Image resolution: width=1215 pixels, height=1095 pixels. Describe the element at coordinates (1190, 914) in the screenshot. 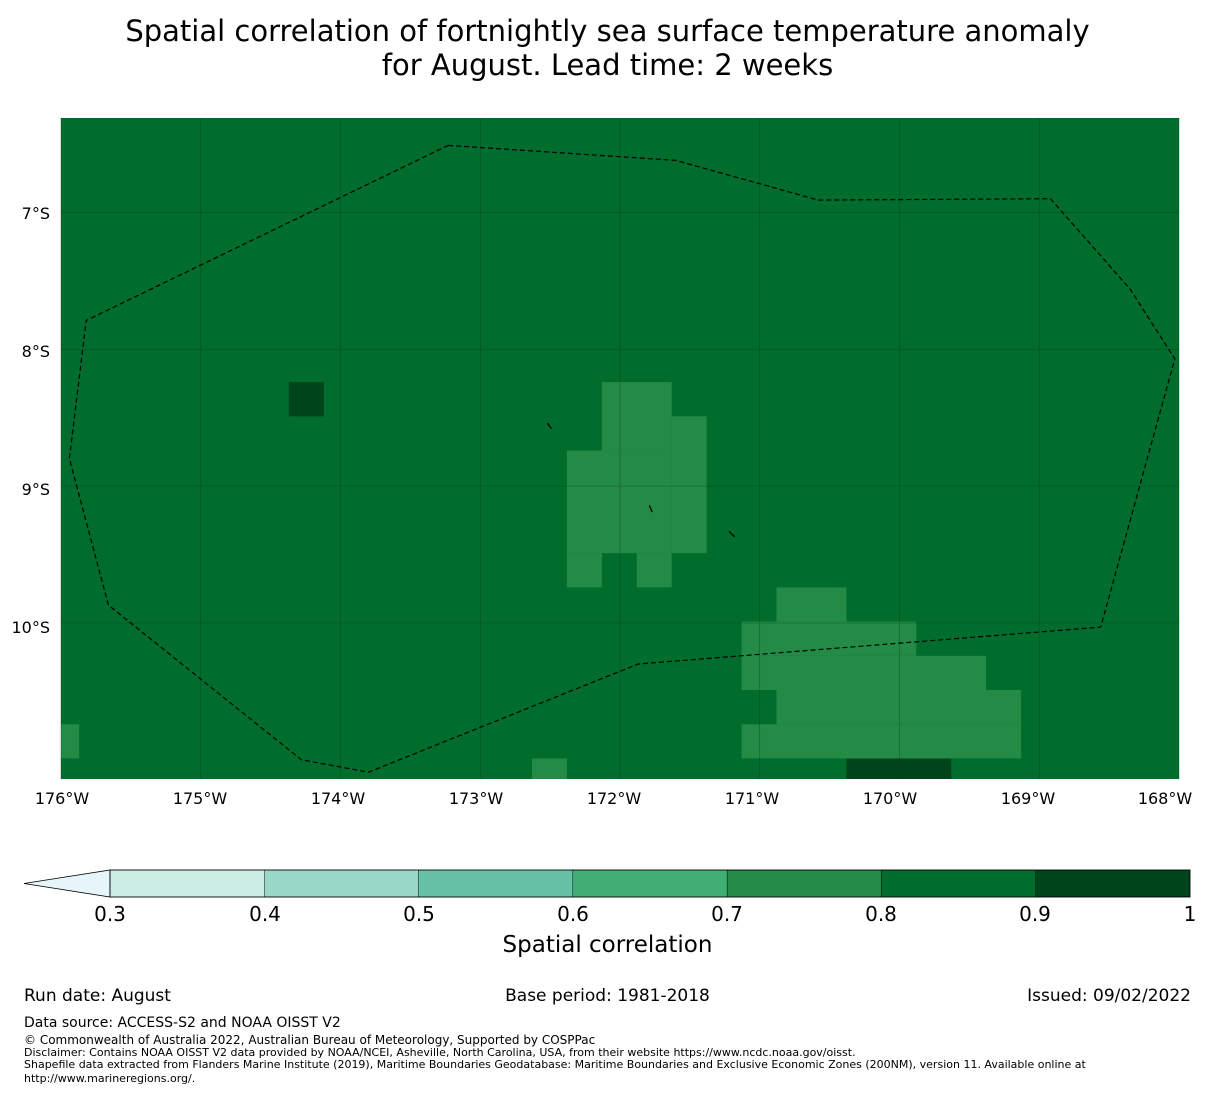

I see `colorbar-tick-1: 1` at that location.